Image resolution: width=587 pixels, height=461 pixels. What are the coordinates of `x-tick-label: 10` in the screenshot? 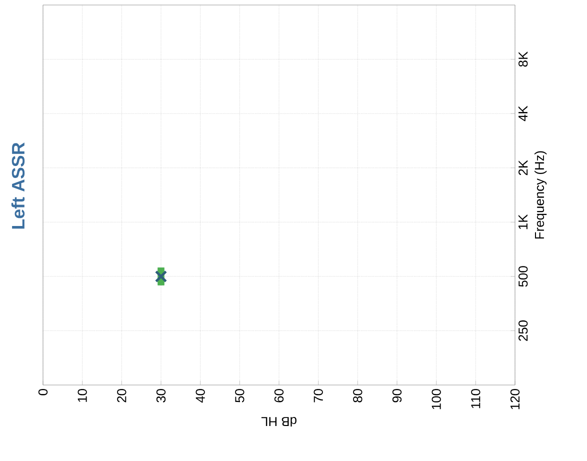 It's located at (82, 395).